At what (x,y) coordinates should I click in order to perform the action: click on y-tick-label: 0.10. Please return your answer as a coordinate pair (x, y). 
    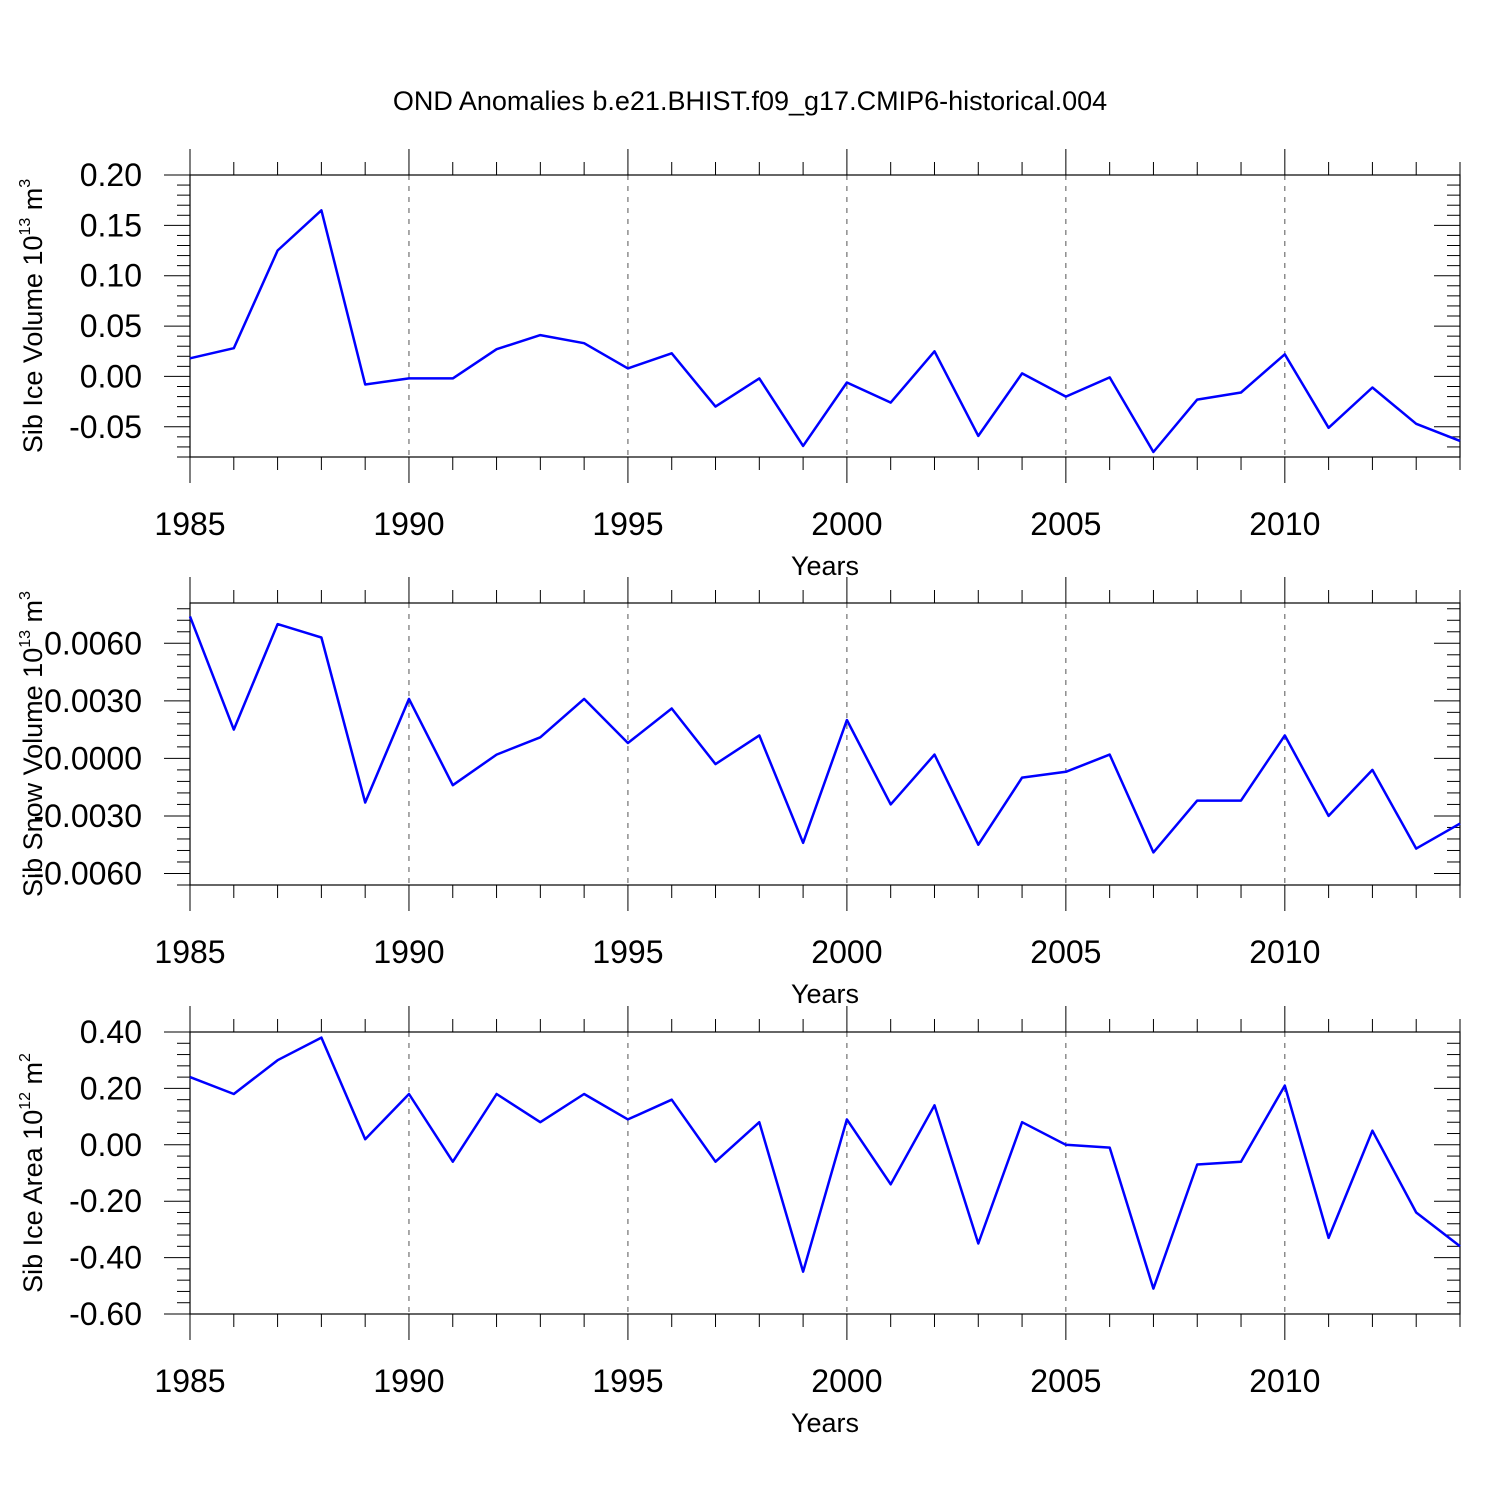
    Looking at the image, I should click on (111, 276).